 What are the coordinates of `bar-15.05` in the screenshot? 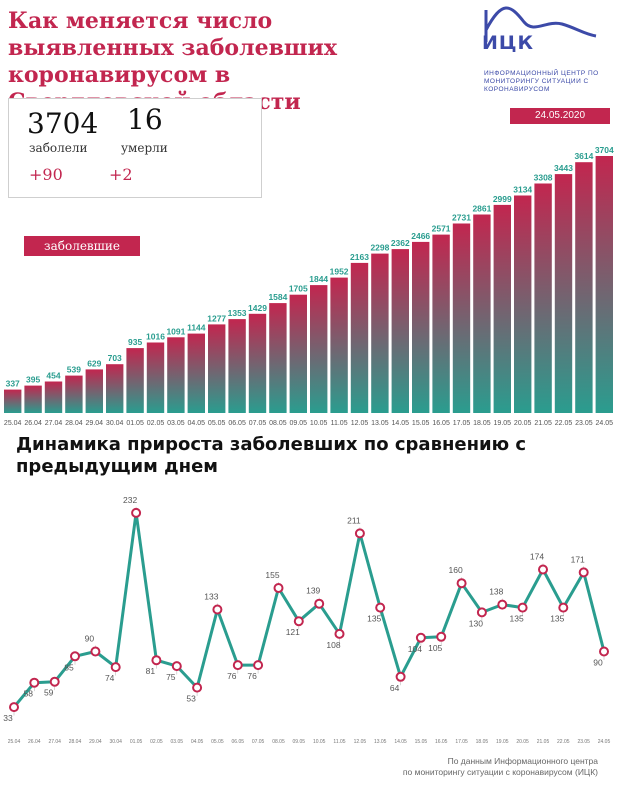 It's located at (421, 327).